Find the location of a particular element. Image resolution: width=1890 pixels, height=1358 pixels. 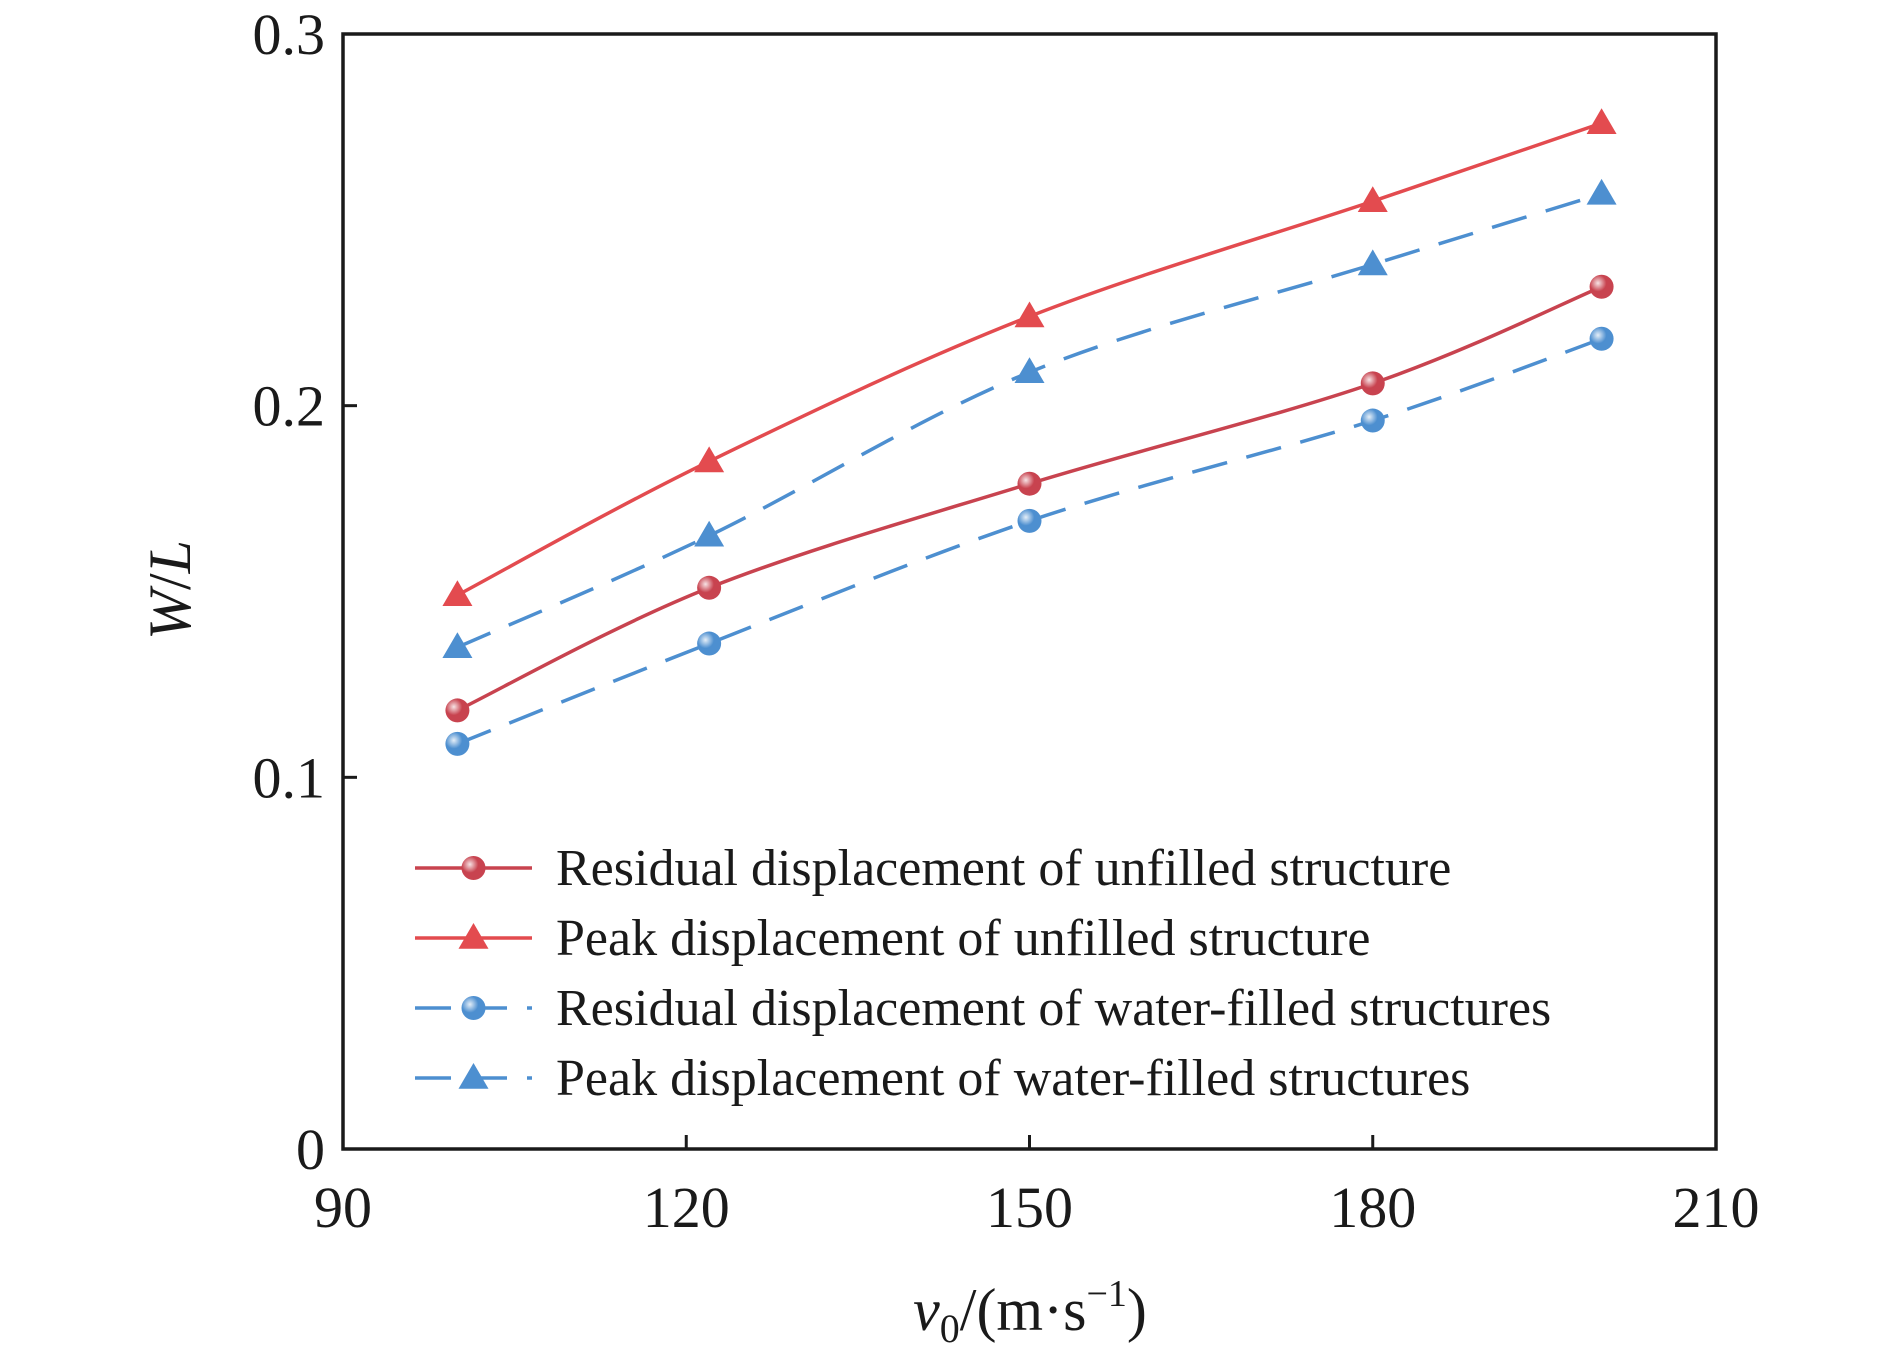

legend-entry-2: Peak displacement of unfilled structure is located at coordinates (892, 938).